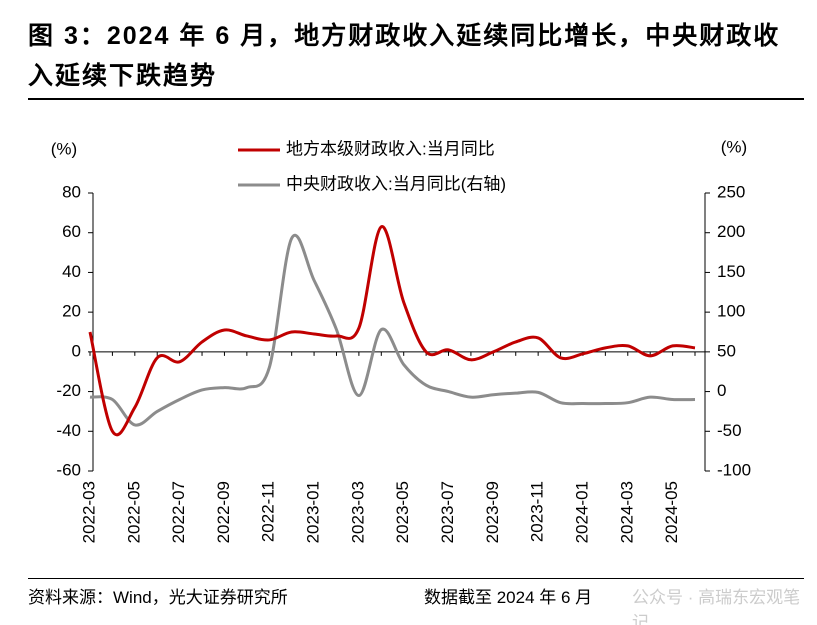 The image size is (817, 625). Describe the element at coordinates (447, 512) in the screenshot. I see `x-tick-label: 2023-07` at that location.